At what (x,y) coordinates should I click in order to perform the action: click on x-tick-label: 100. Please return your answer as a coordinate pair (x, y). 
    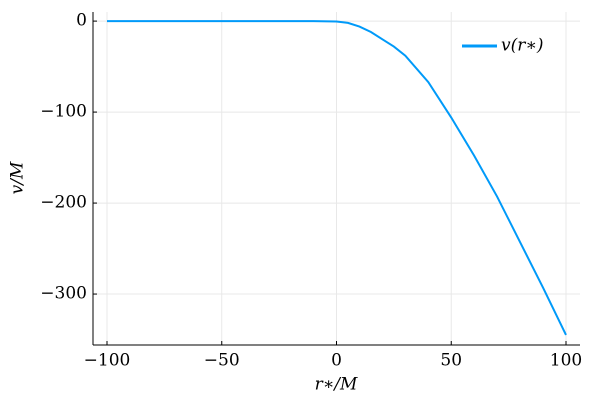
    Looking at the image, I should click on (566, 361).